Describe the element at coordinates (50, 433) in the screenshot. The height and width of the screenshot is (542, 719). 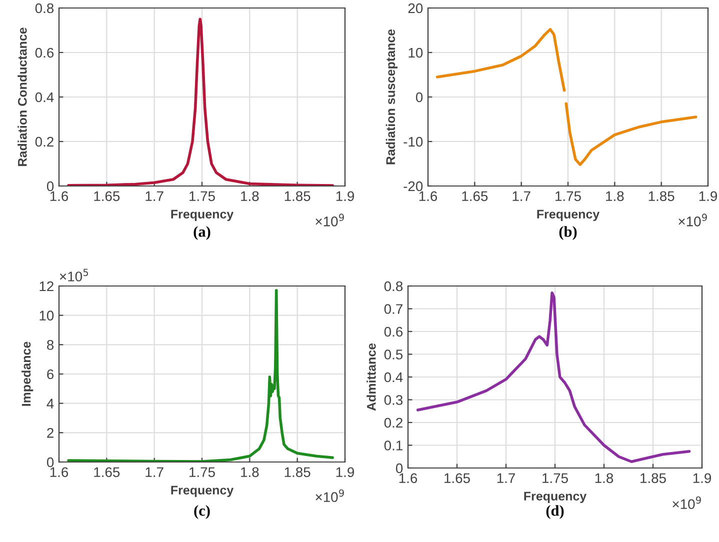
I see `y-tick-label: 2` at that location.